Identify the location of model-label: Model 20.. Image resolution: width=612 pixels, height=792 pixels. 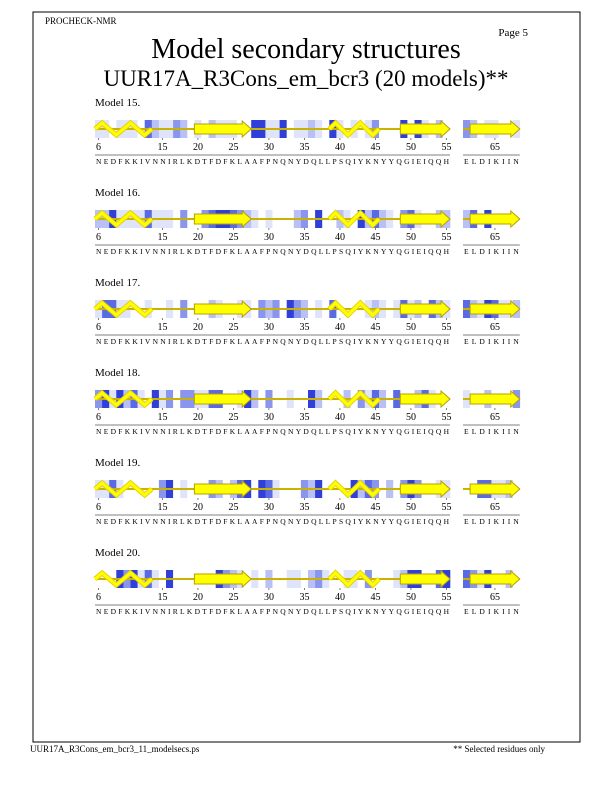
(117, 553).